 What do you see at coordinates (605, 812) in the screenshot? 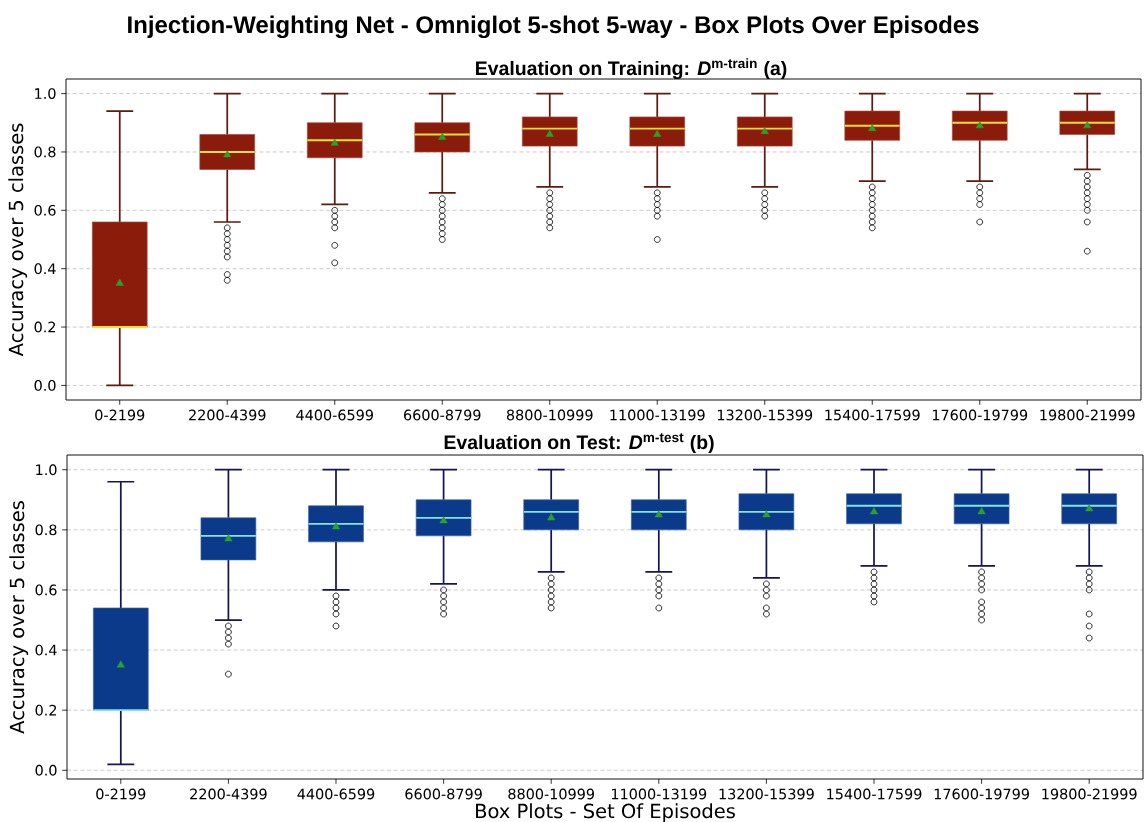
I see `x-axis-title: Box Plots - Set Of Episodes` at bounding box center [605, 812].